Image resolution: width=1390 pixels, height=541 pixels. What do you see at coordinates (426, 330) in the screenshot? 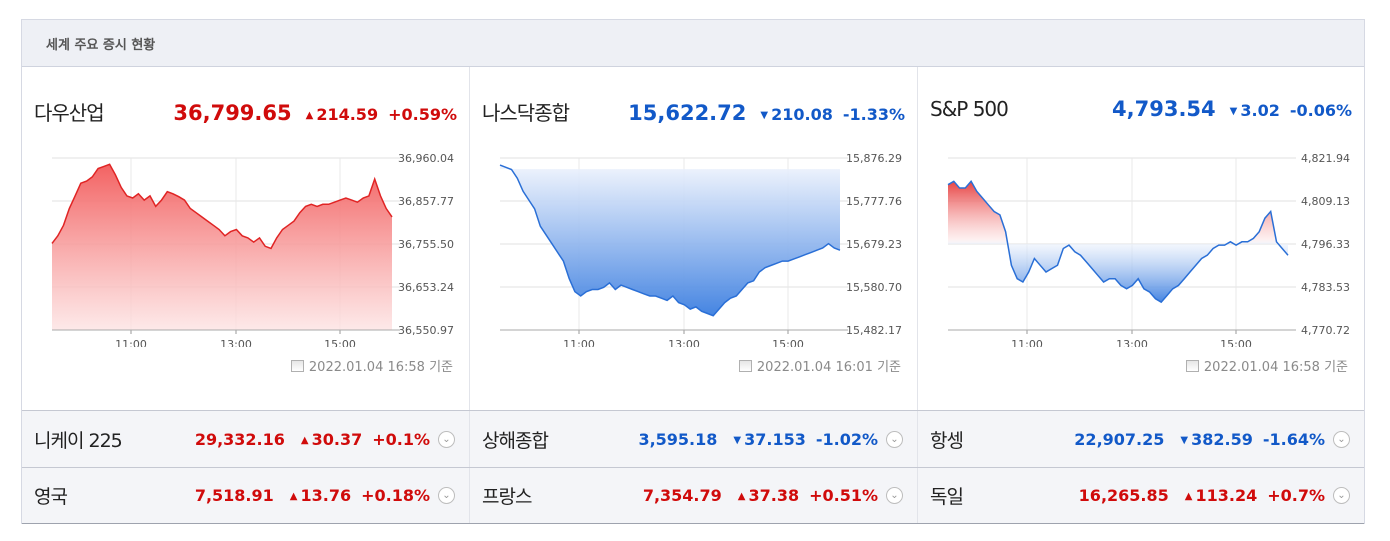
I see `y-tick-label: 36,550.97` at bounding box center [426, 330].